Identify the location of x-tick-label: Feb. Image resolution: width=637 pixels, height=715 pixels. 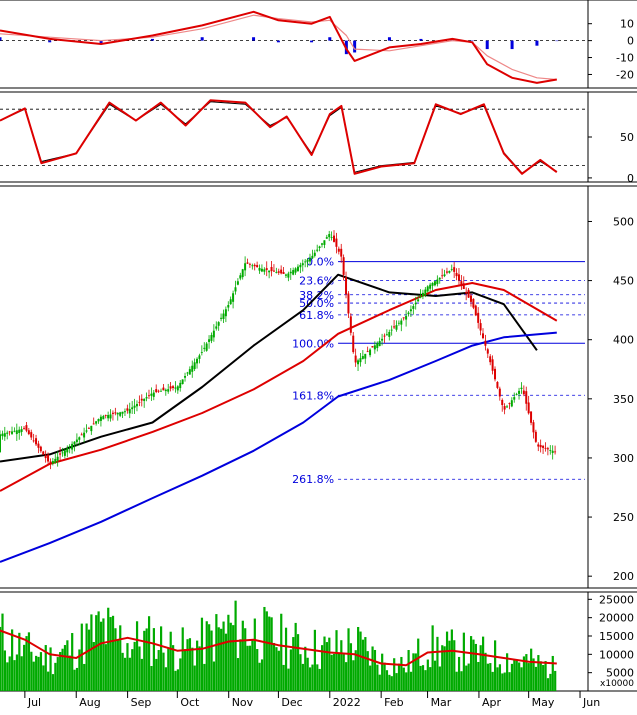
(393, 702).